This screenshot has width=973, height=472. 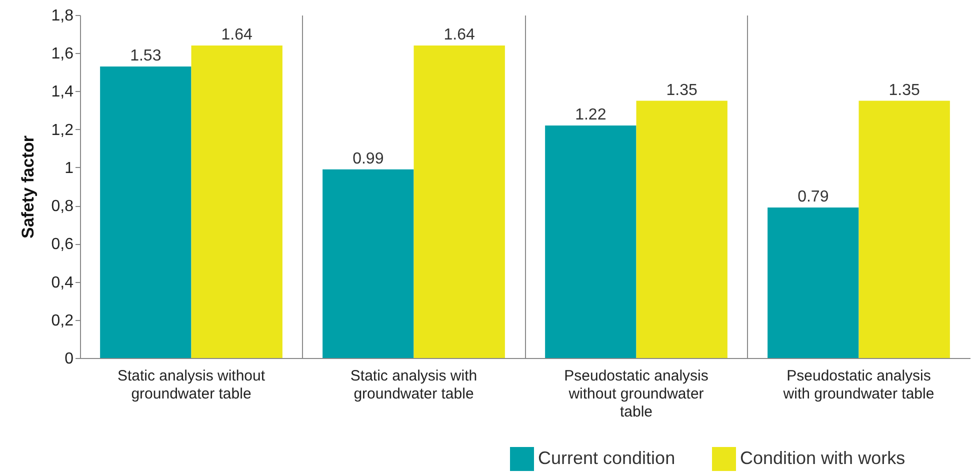 I want to click on x-tick-label: Pseudostatic analysis without groundwater table, so click(x=636, y=394).